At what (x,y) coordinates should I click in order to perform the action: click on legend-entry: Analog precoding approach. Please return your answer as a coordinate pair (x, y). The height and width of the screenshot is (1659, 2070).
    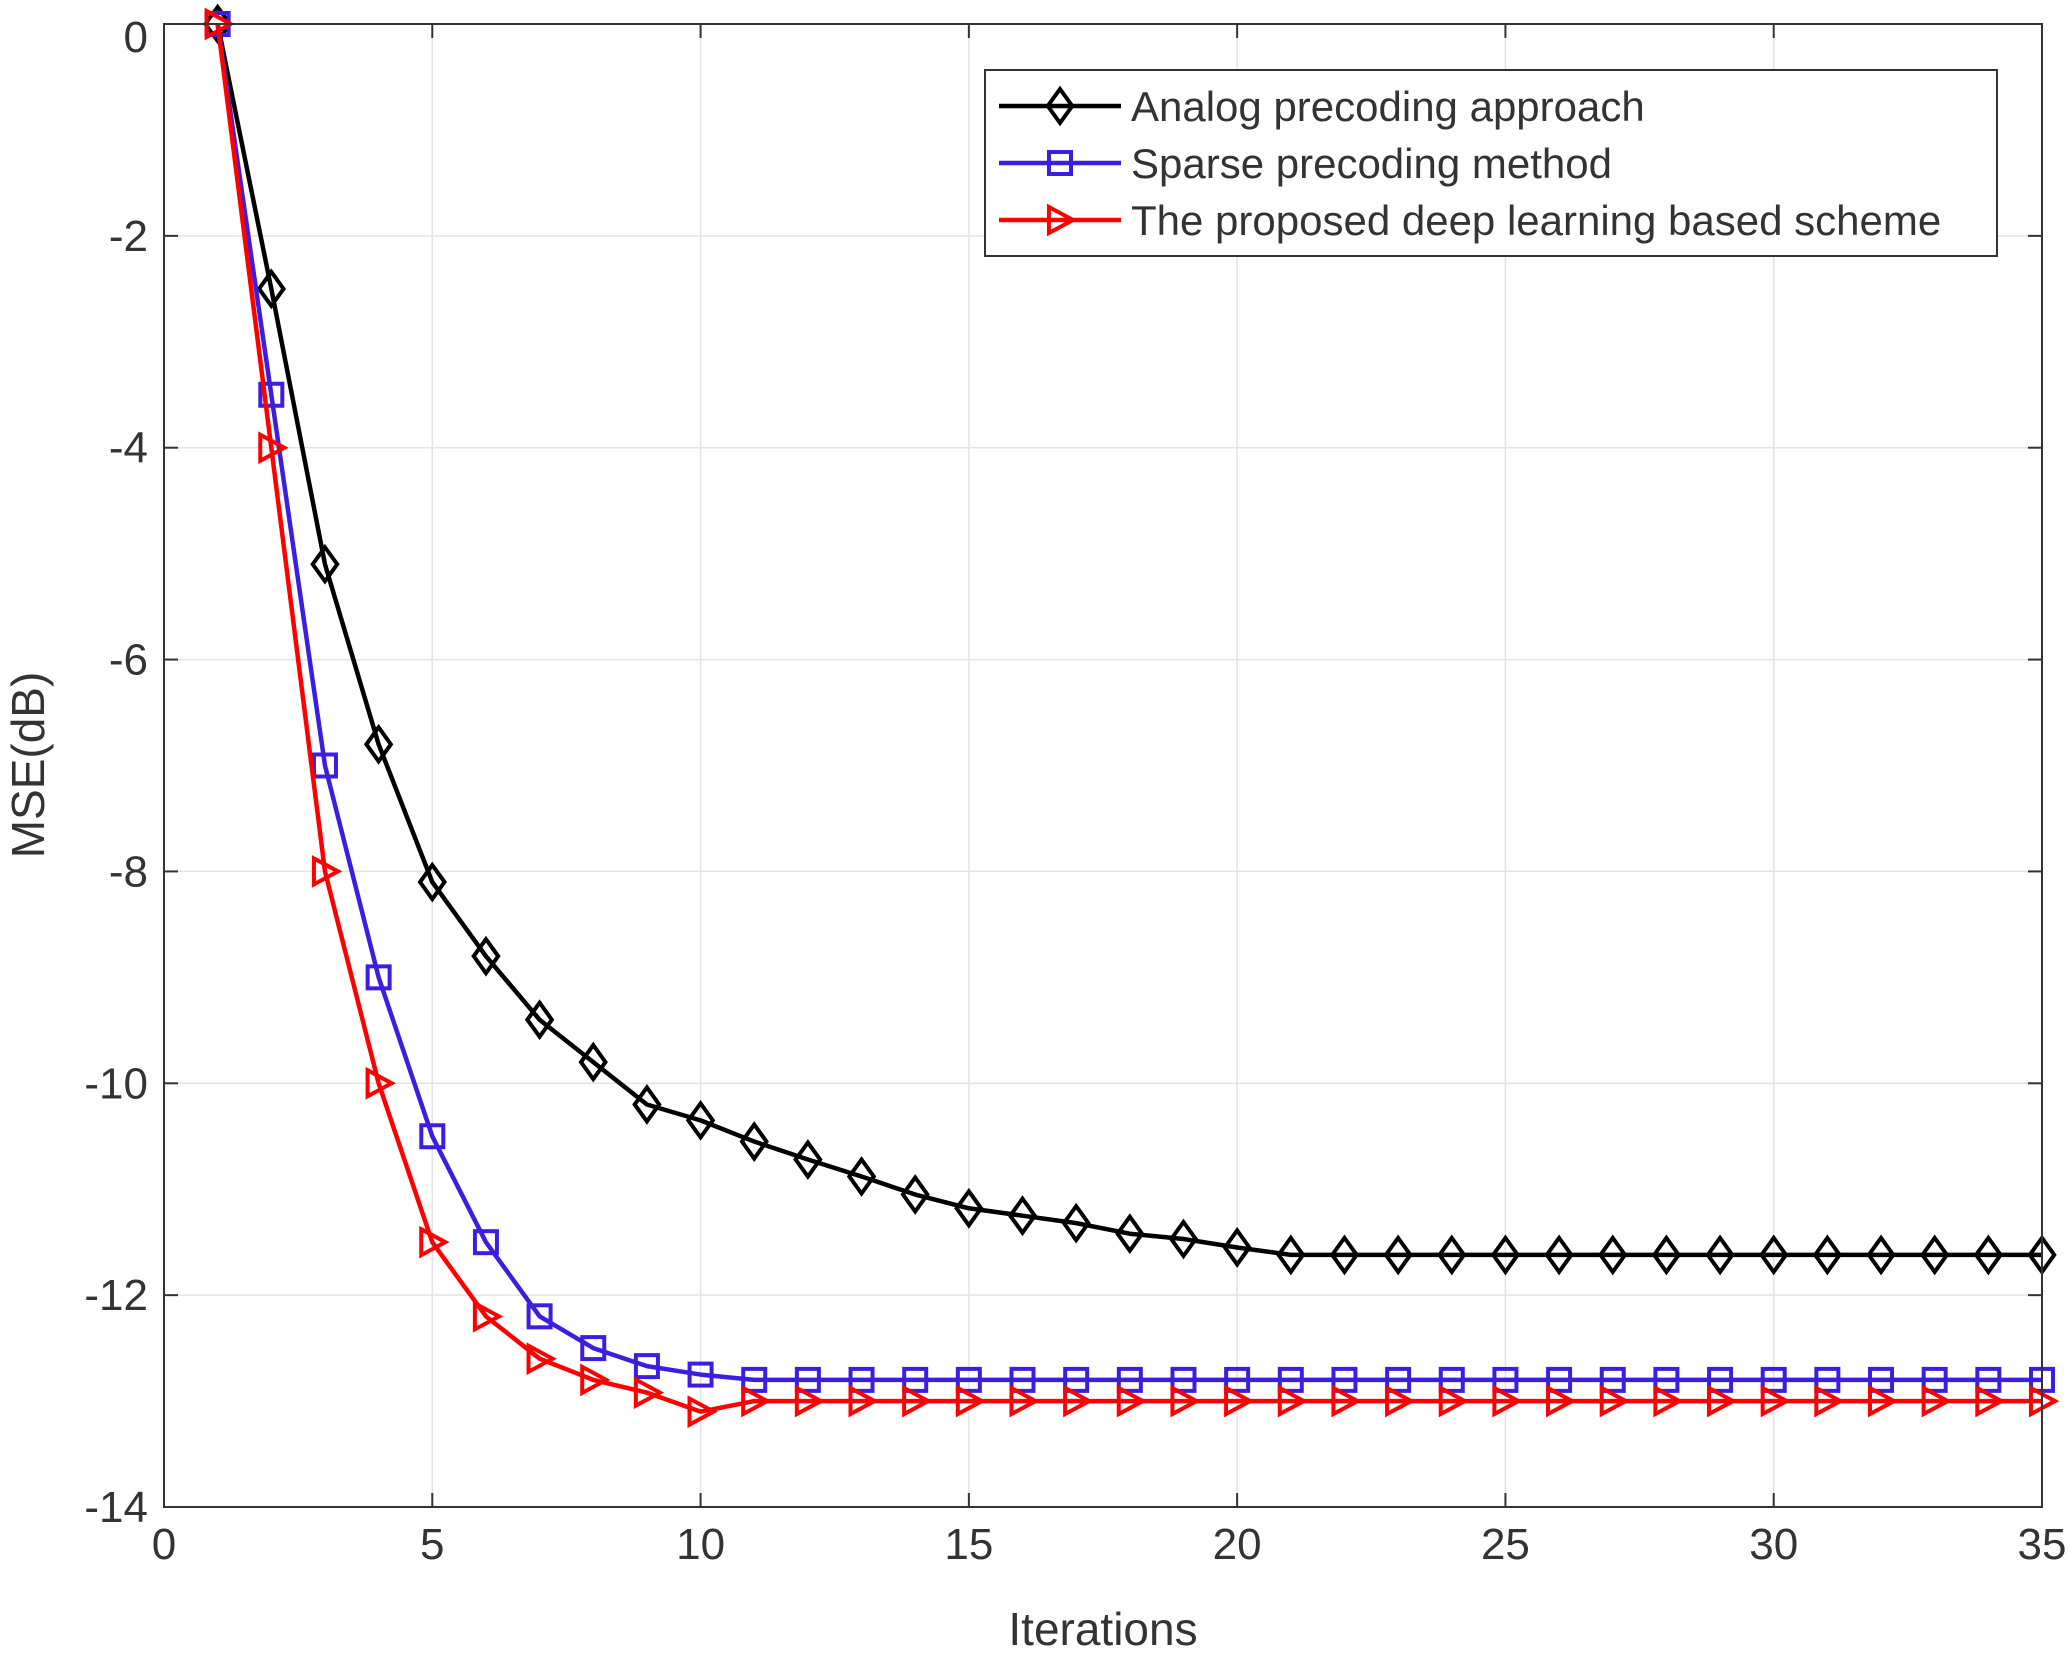
    Looking at the image, I should click on (1322, 106).